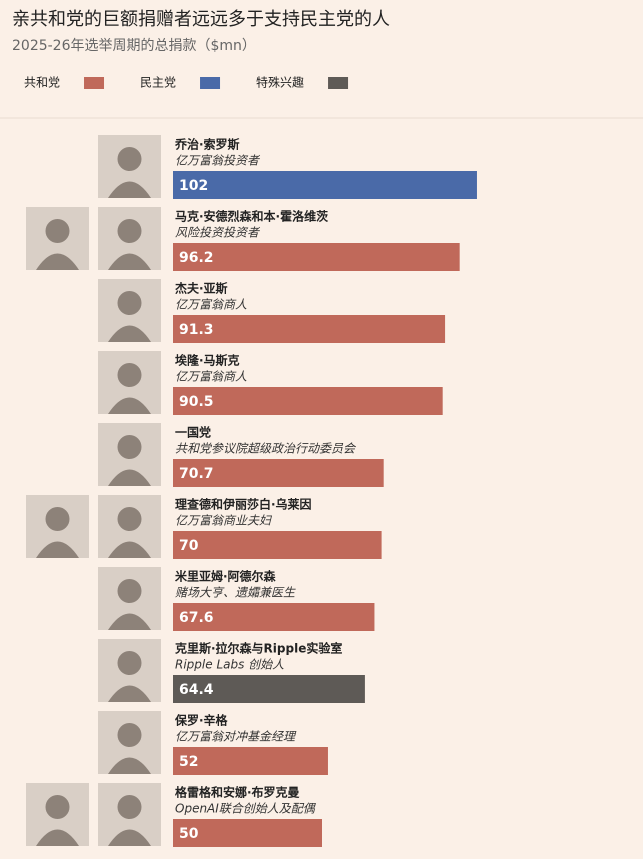  Describe the element at coordinates (193, 432) in the screenshot. I see `donor-name: 一国党` at that location.